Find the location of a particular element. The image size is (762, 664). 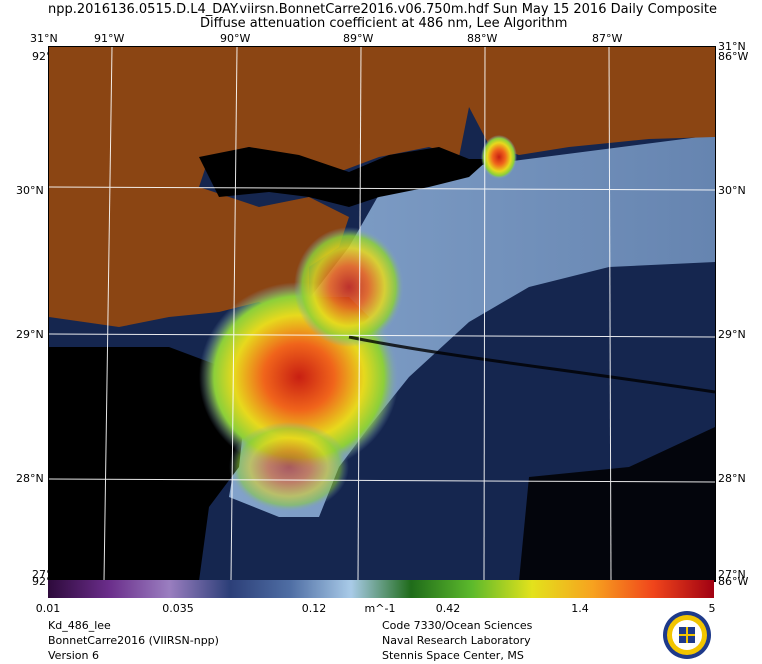

corner-label-bottom-right: 27°N is located at coordinates (732, 574).